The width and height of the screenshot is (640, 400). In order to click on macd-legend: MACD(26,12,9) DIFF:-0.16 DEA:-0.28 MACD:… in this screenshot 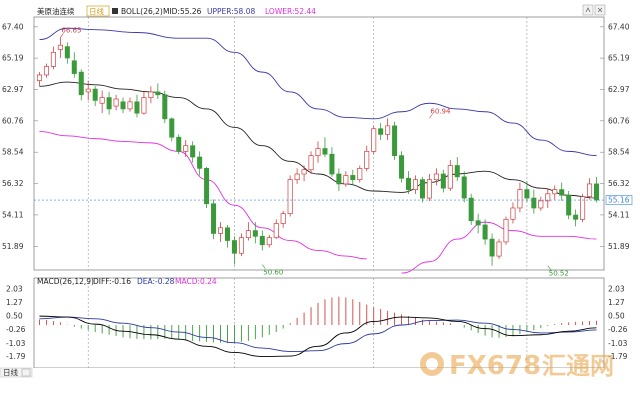, I will do `click(127, 281)`.